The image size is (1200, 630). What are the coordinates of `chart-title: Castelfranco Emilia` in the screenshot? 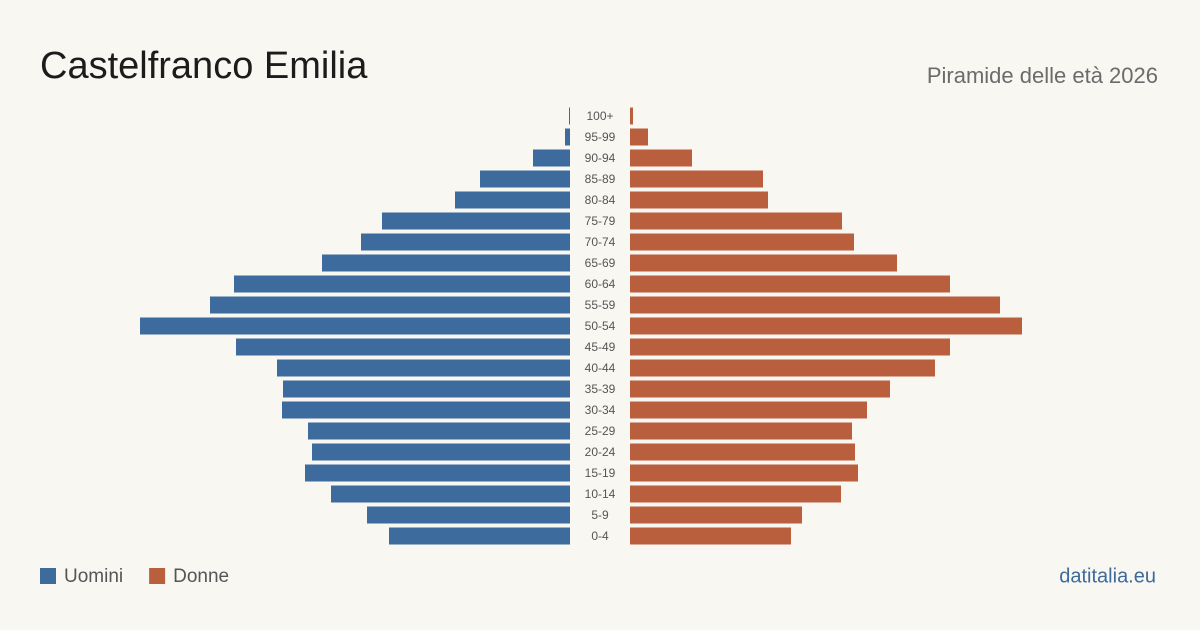 It's located at (204, 66).